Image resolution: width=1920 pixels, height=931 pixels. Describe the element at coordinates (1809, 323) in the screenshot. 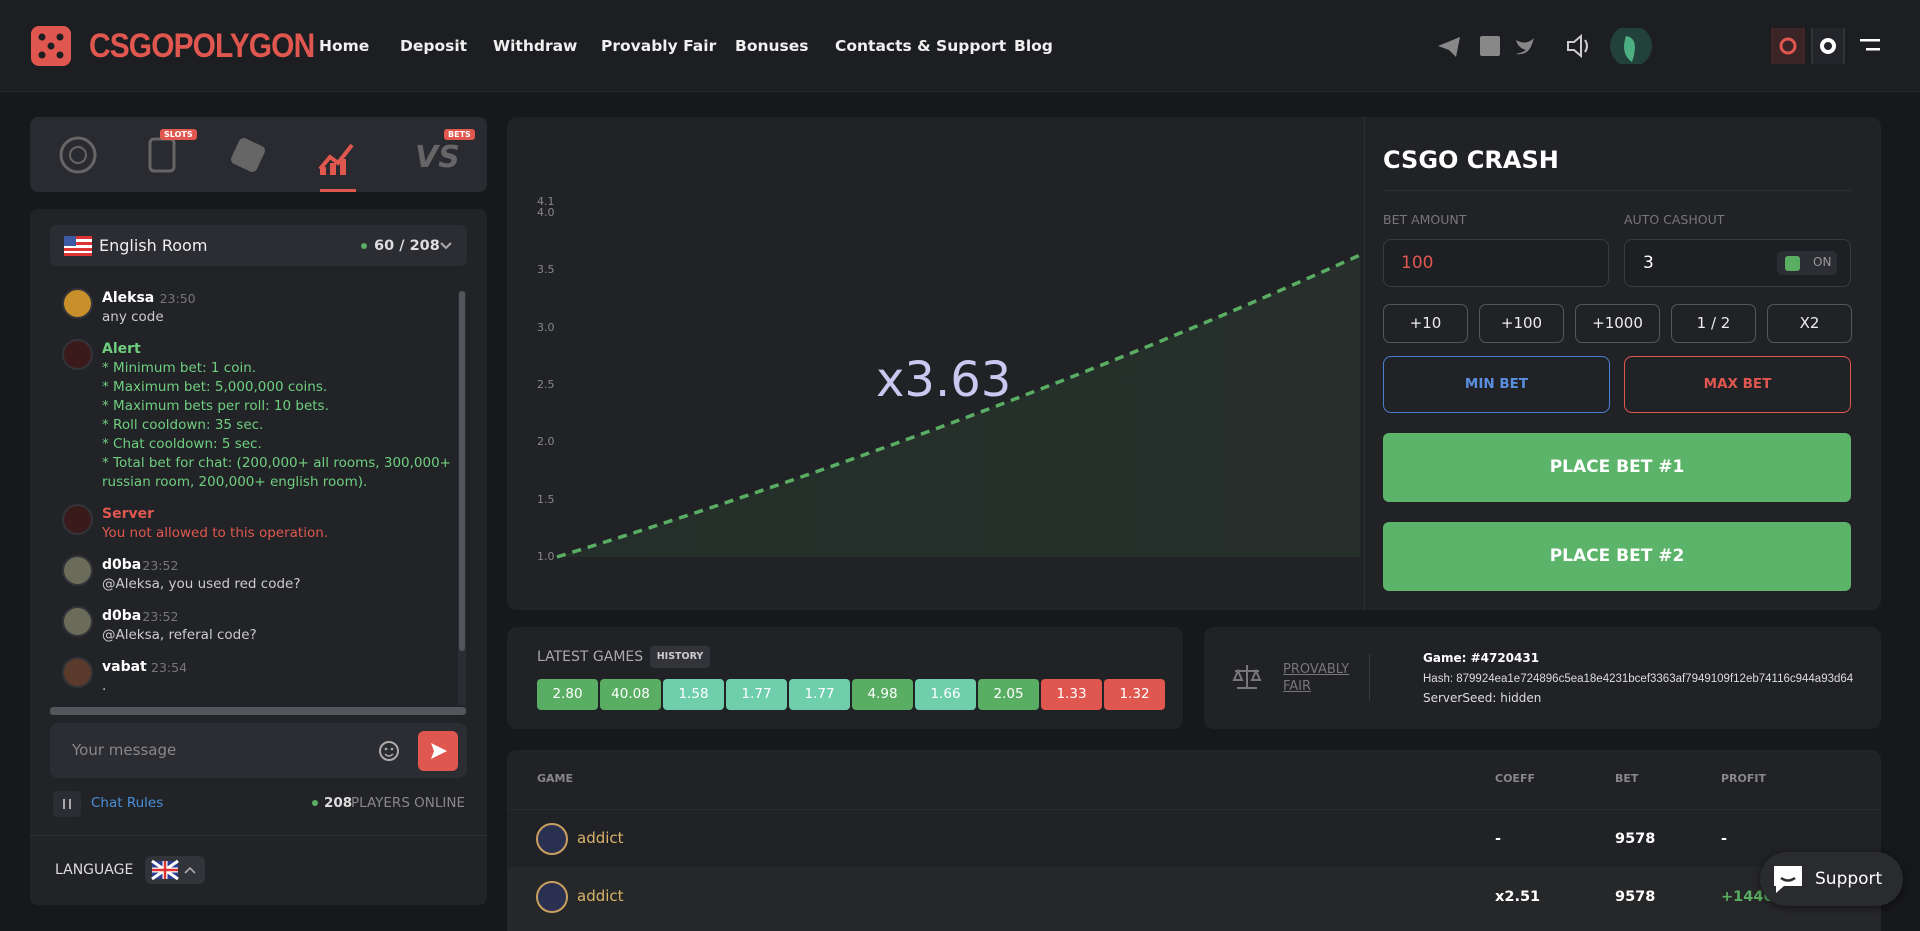

I see `quick-button: X2` at that location.